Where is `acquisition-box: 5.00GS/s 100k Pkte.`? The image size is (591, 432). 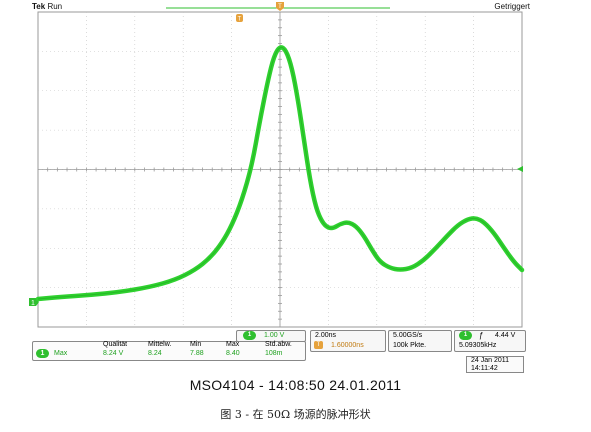
acquisition-box: 5.00GS/s 100k Pkte. is located at coordinates (420, 341).